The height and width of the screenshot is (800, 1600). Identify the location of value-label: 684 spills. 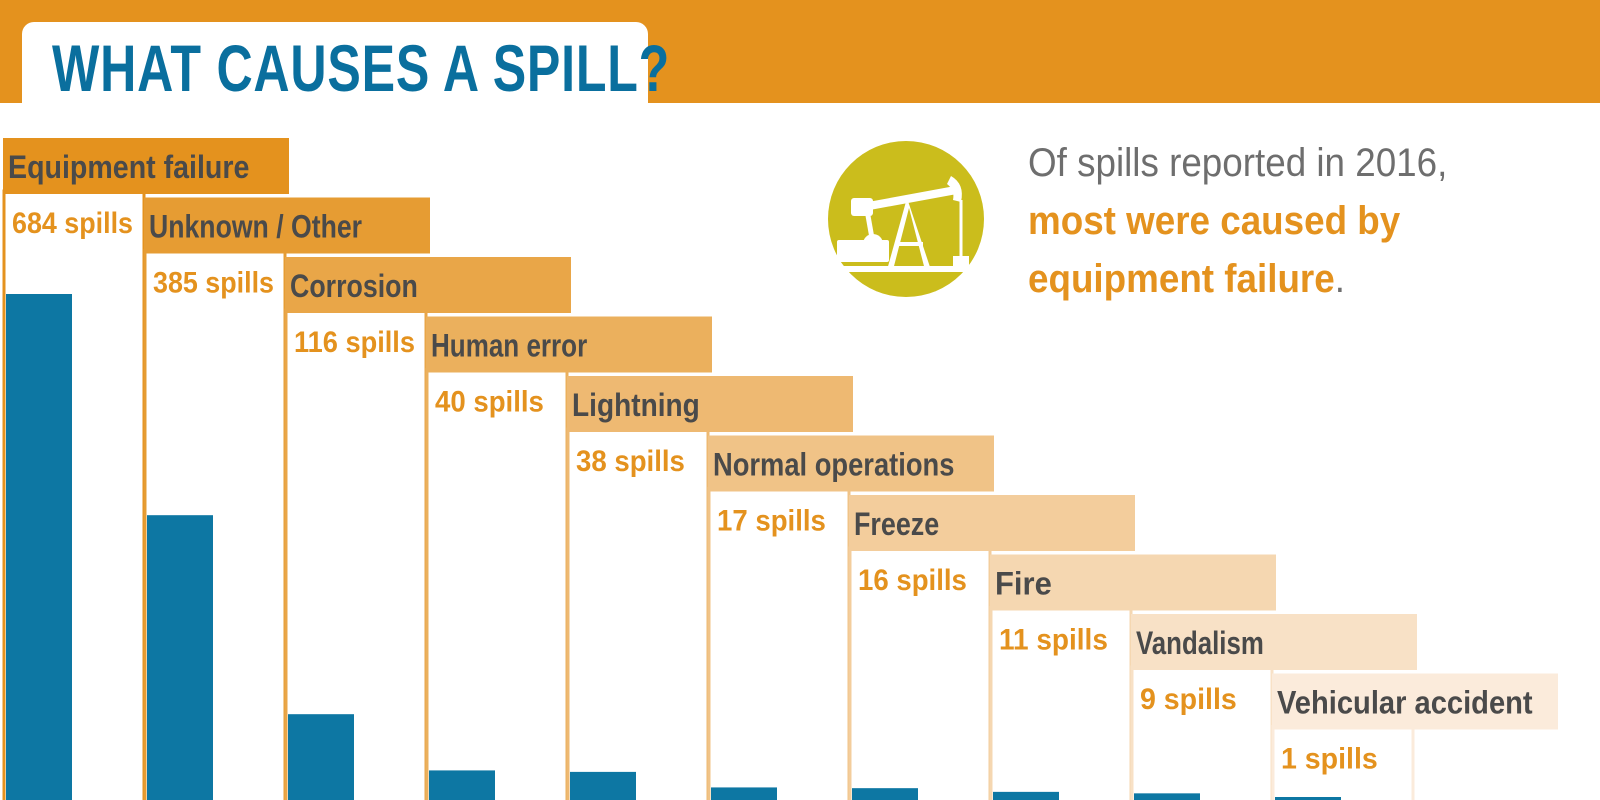
(72, 223).